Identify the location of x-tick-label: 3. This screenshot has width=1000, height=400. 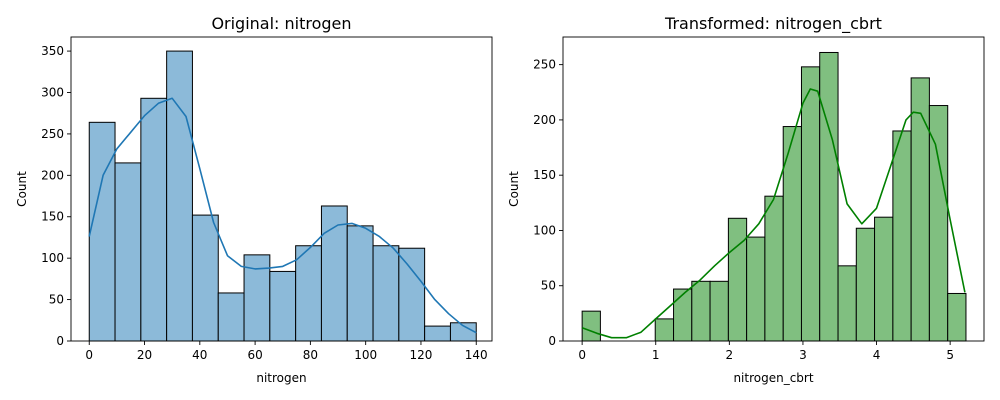
(803, 355).